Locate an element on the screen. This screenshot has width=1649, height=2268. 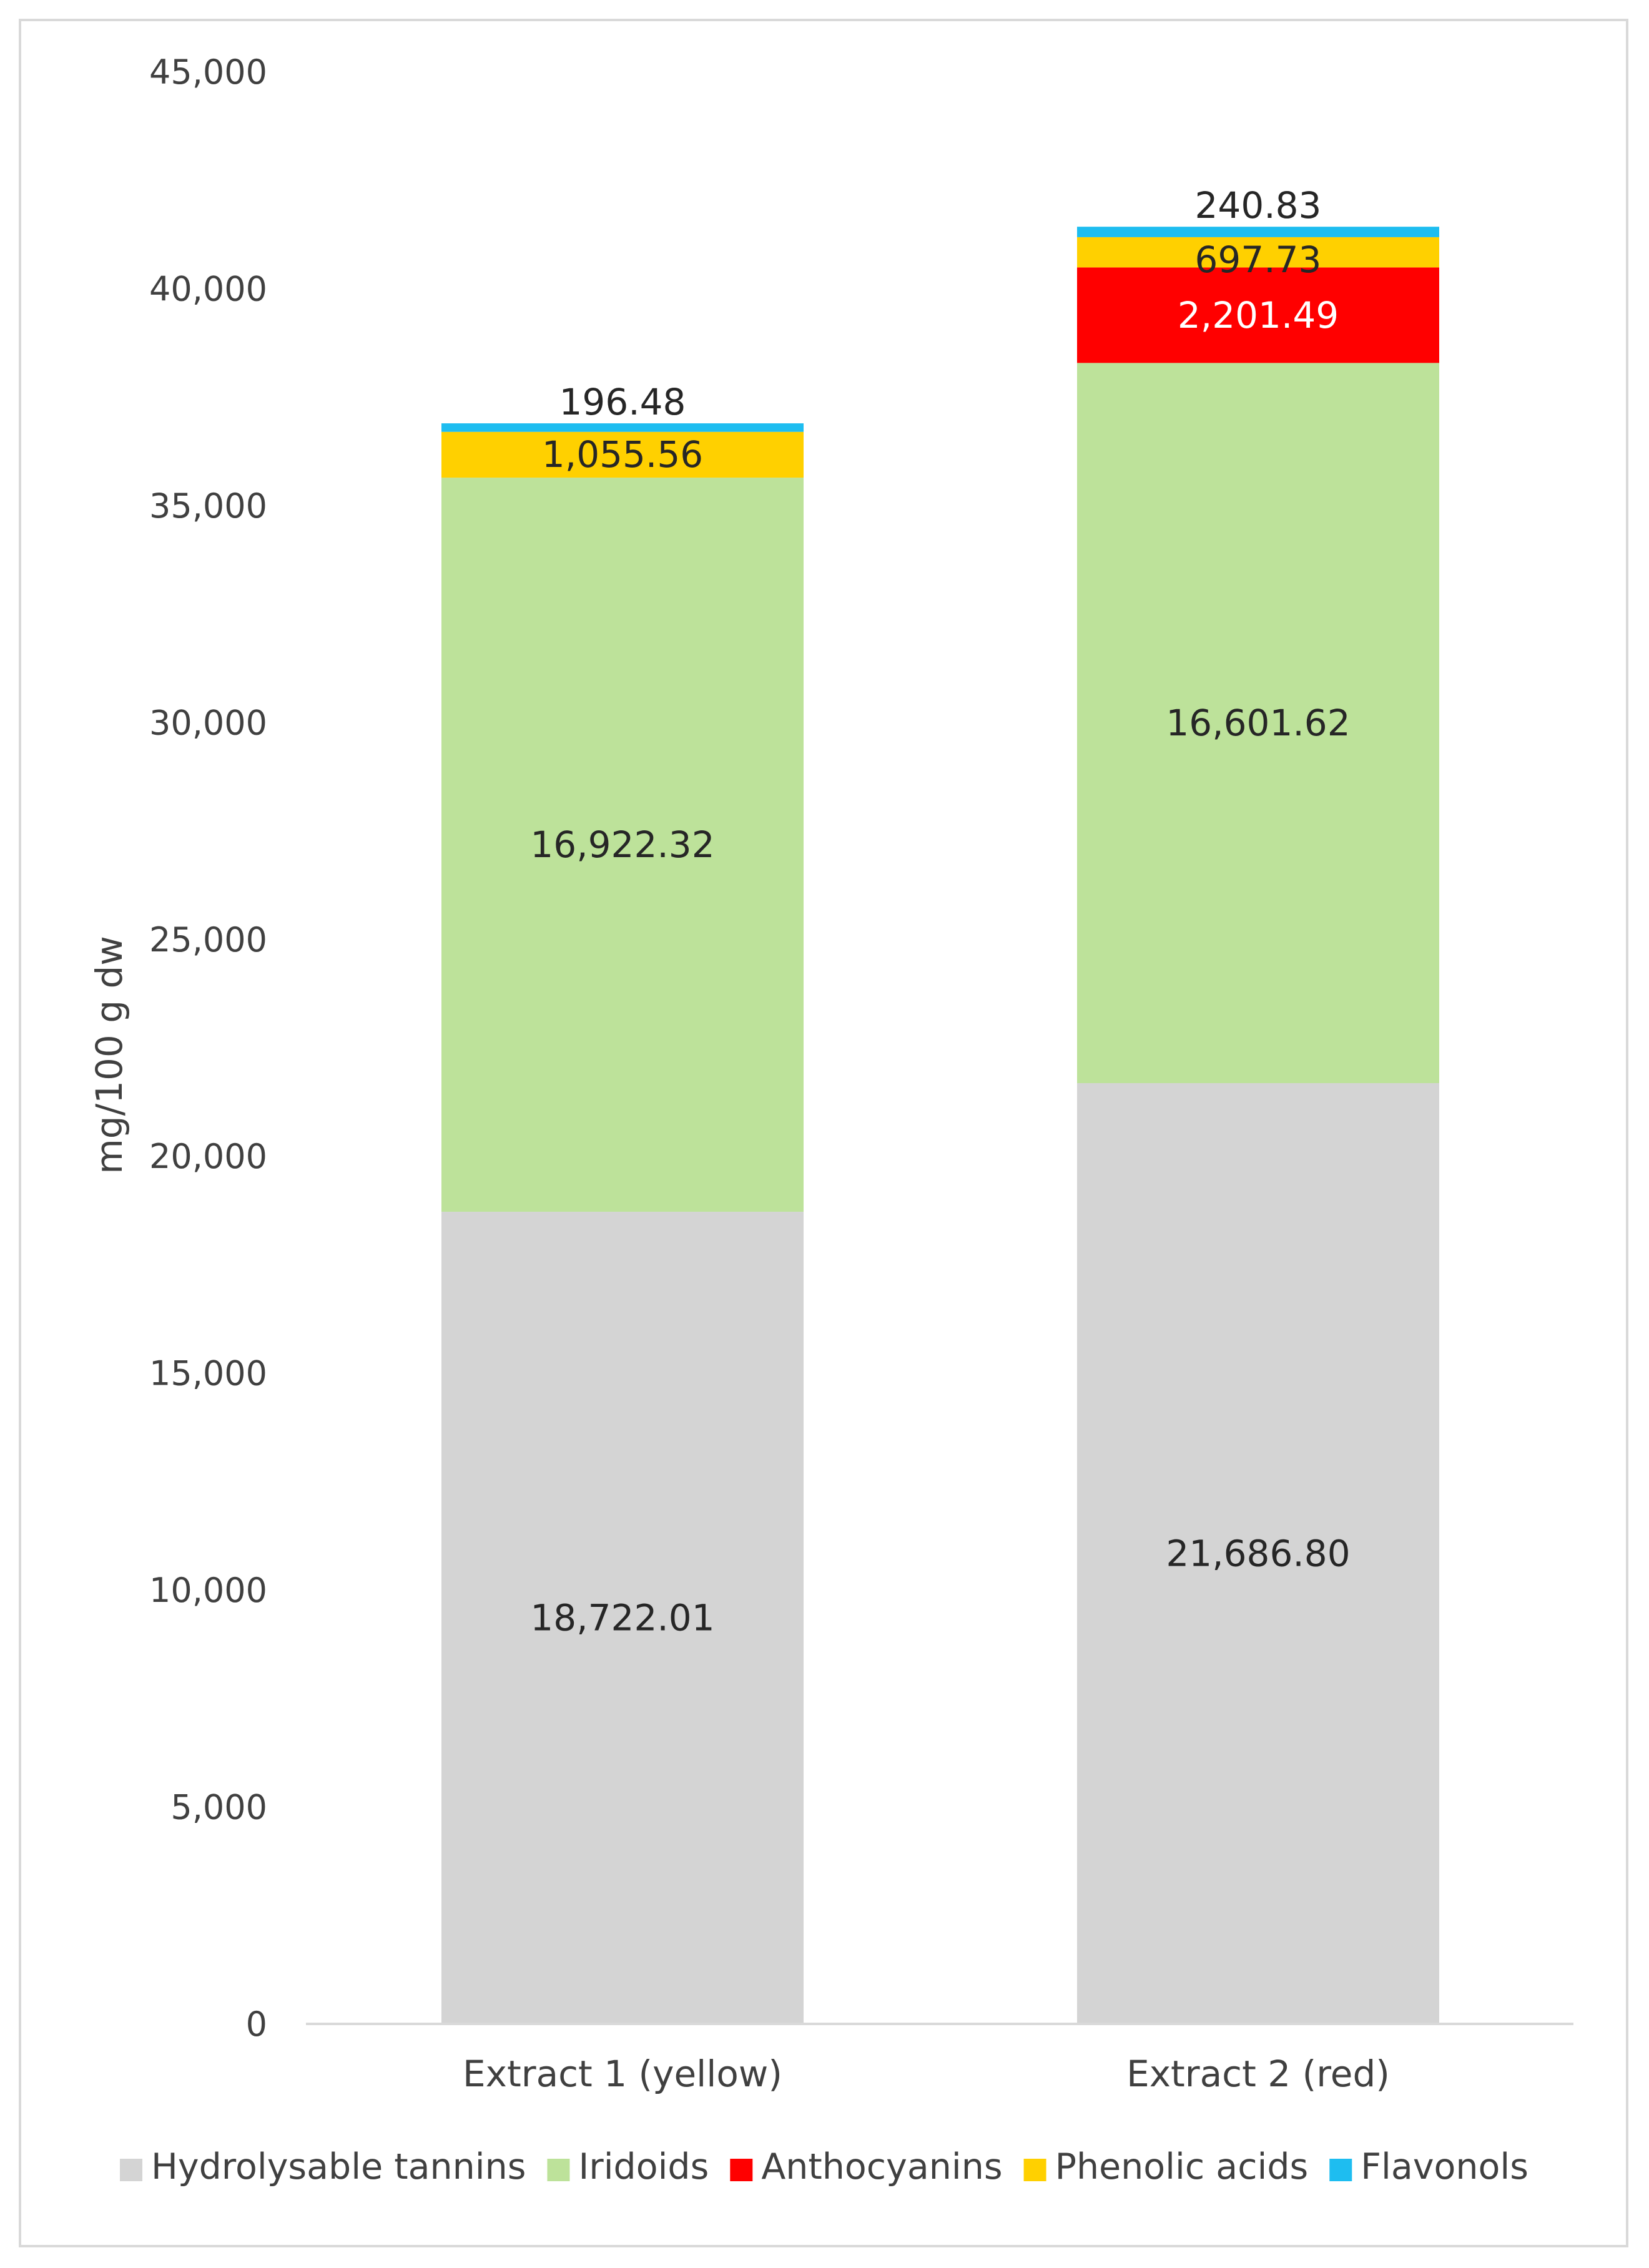
legend-label: Anthocyanins is located at coordinates (881, 2166).